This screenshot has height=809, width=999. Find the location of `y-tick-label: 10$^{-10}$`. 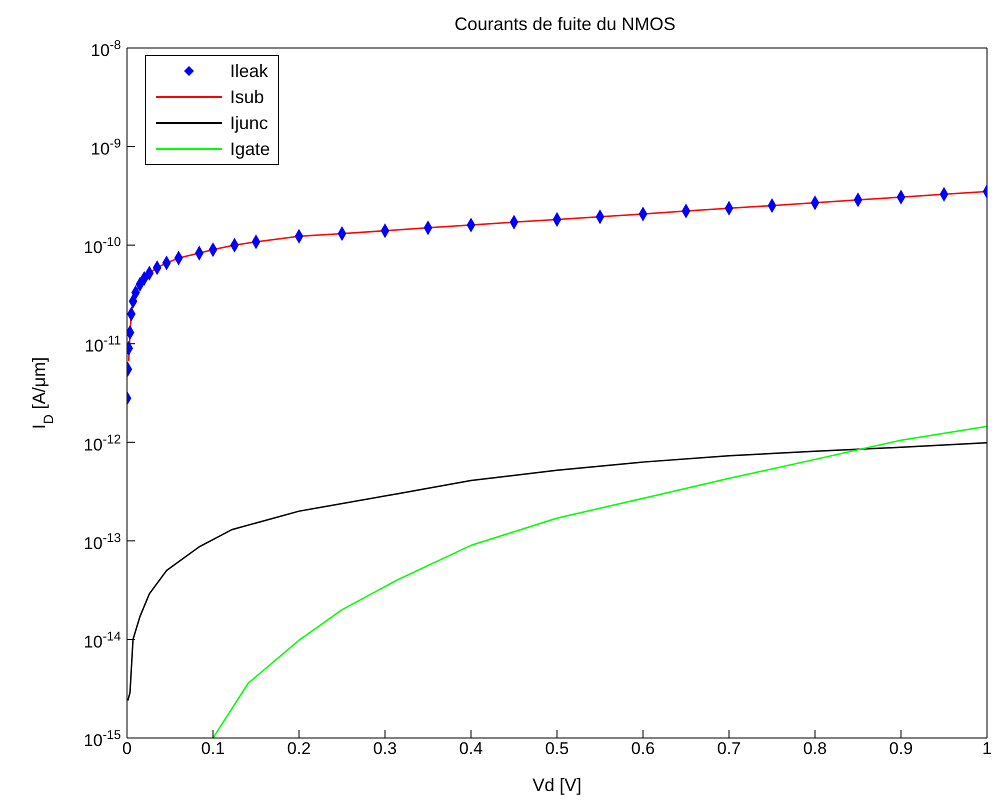

y-tick-label: 10$^{-10}$ is located at coordinates (102, 246).